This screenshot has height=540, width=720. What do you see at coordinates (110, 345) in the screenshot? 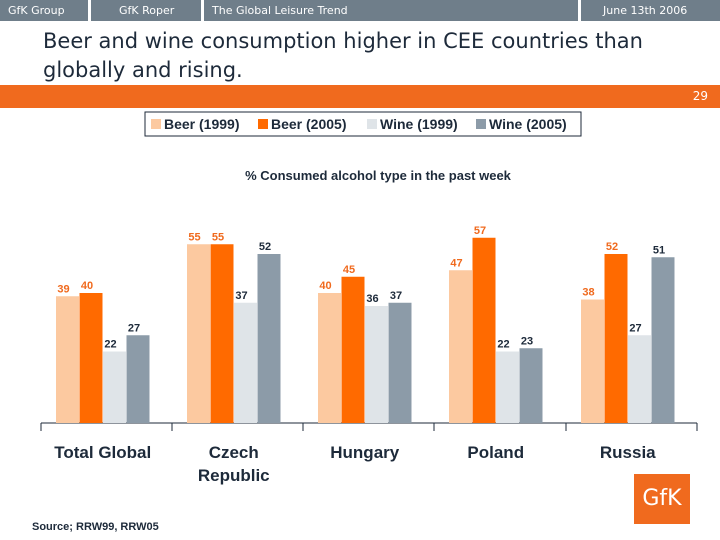
I see `bar-value-label-0-2: 22` at bounding box center [110, 345].